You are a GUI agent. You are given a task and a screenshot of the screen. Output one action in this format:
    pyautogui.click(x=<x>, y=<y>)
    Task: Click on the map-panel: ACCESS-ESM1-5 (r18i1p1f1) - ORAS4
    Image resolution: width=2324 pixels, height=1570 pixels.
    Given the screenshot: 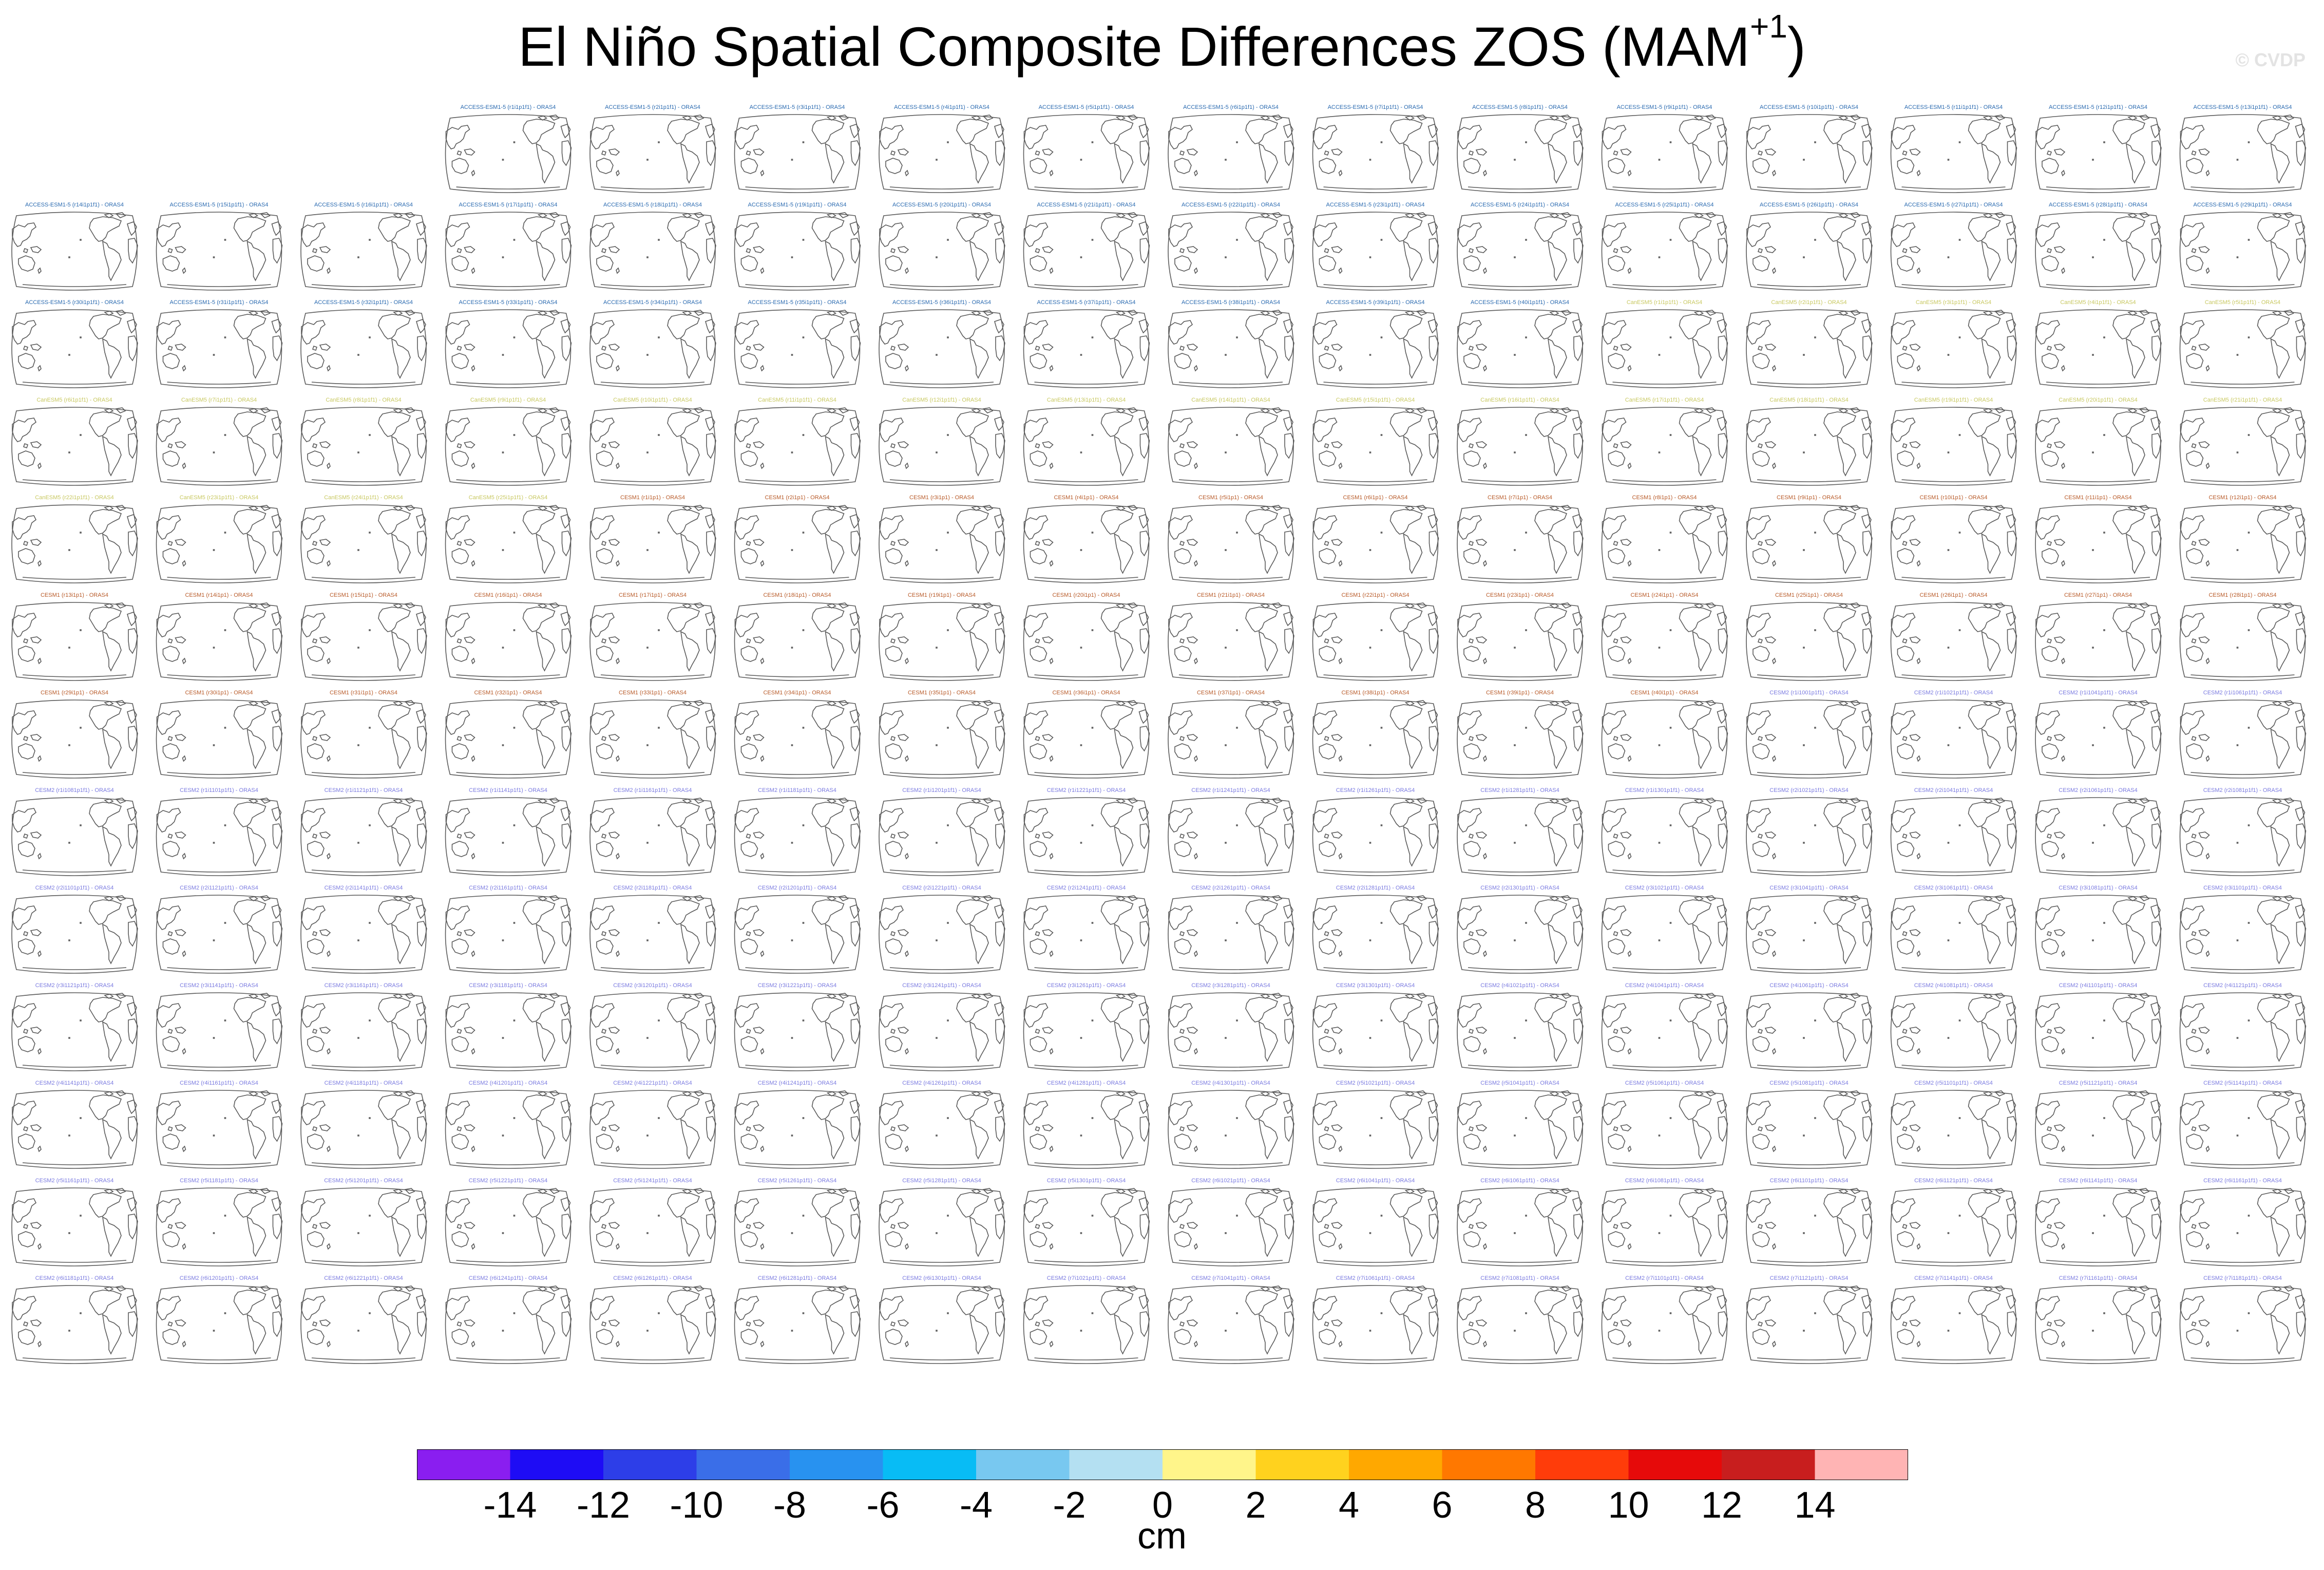 What is the action you would take?
    pyautogui.click(x=652, y=246)
    